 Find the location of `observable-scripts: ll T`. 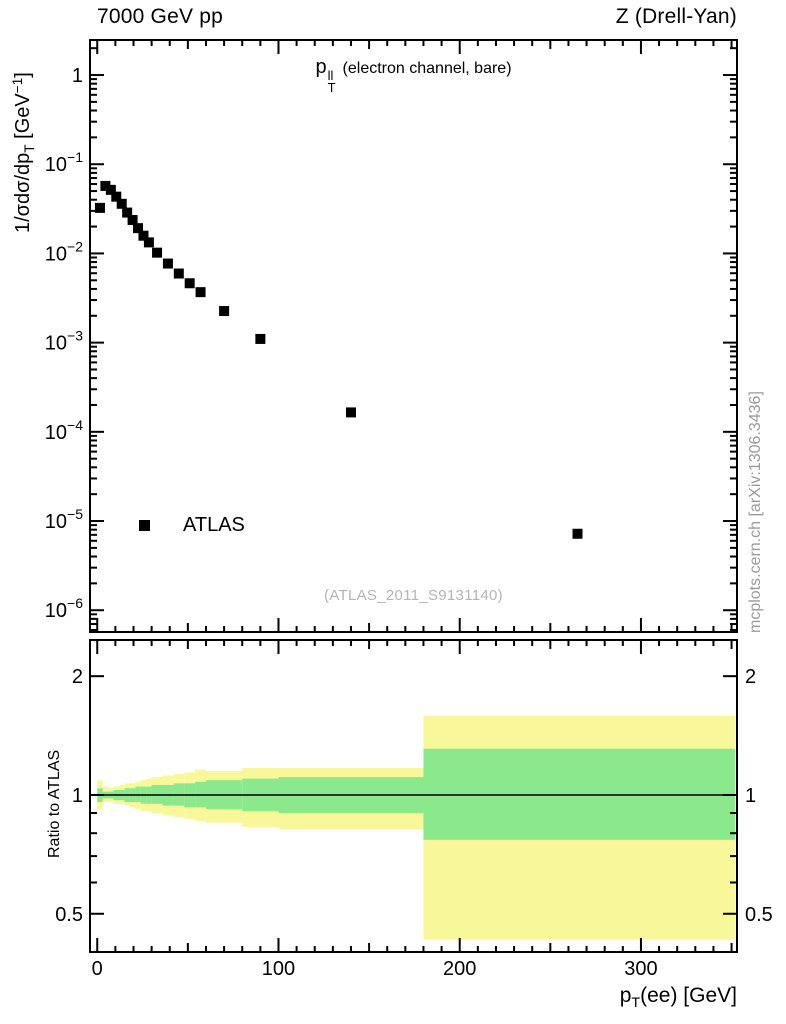

observable-scripts: ll T is located at coordinates (331, 81).